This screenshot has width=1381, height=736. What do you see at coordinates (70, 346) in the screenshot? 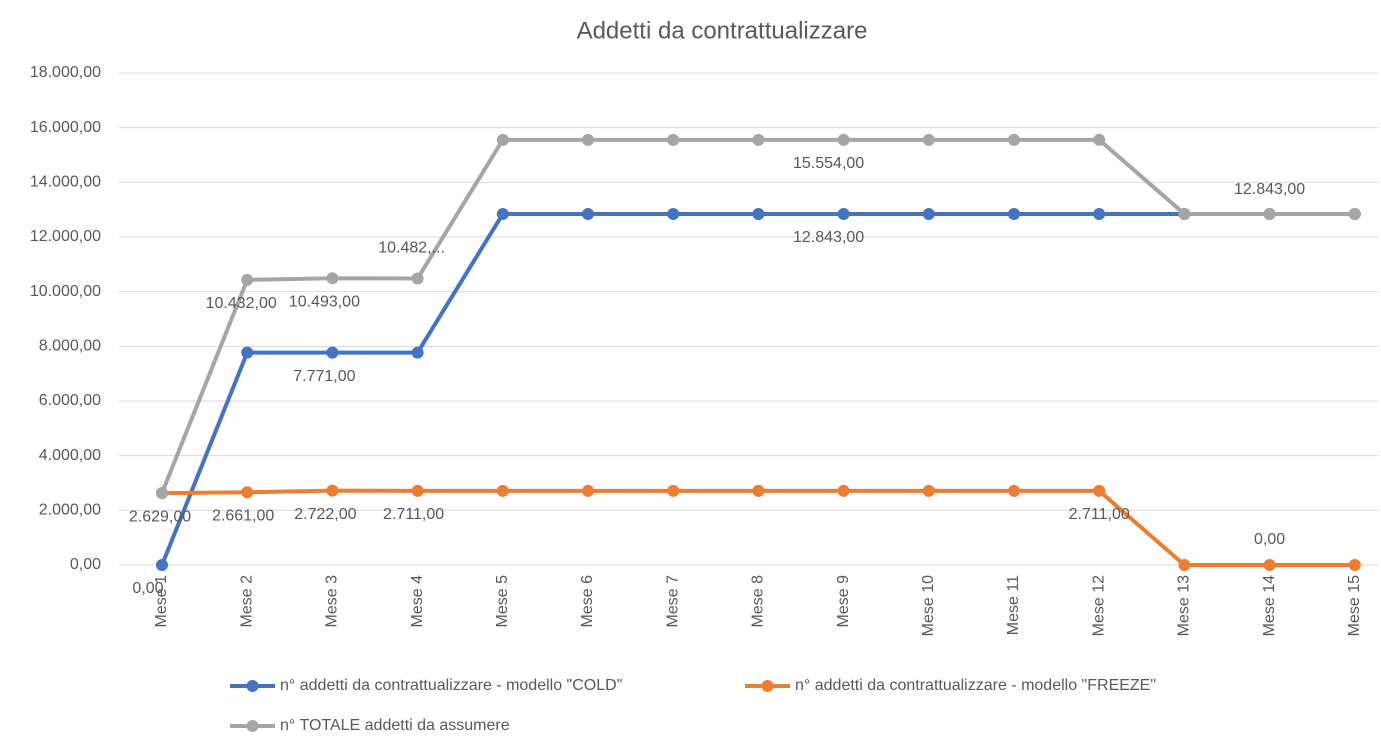
I see `y-tick-label: 8.000,00` at bounding box center [70, 346].